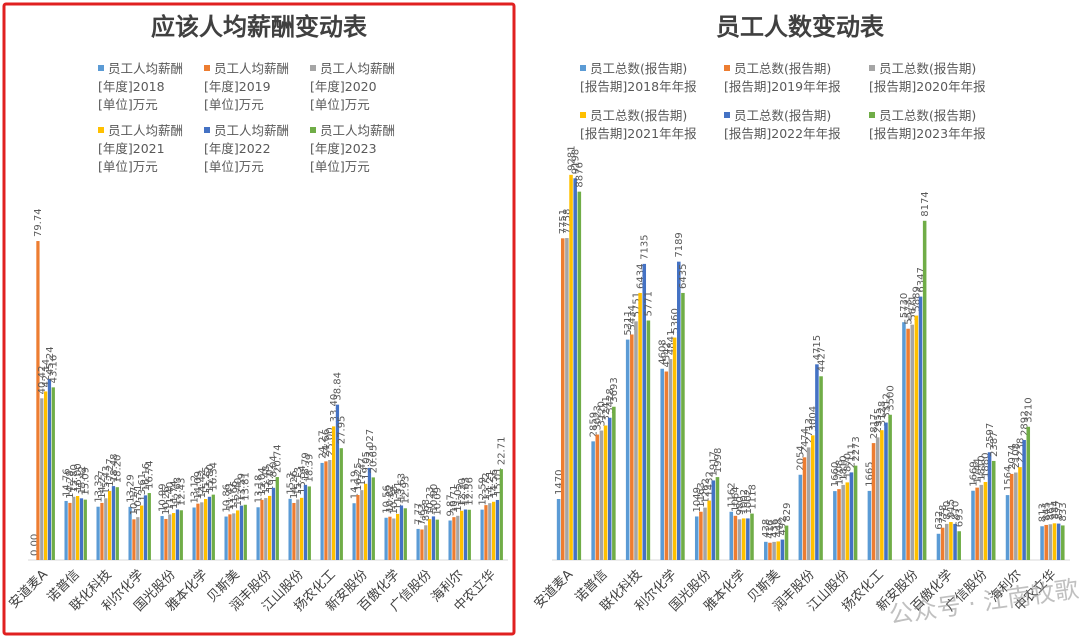 The width and height of the screenshot is (1080, 643). I want to click on data-label: 2074, so click(1012, 456).